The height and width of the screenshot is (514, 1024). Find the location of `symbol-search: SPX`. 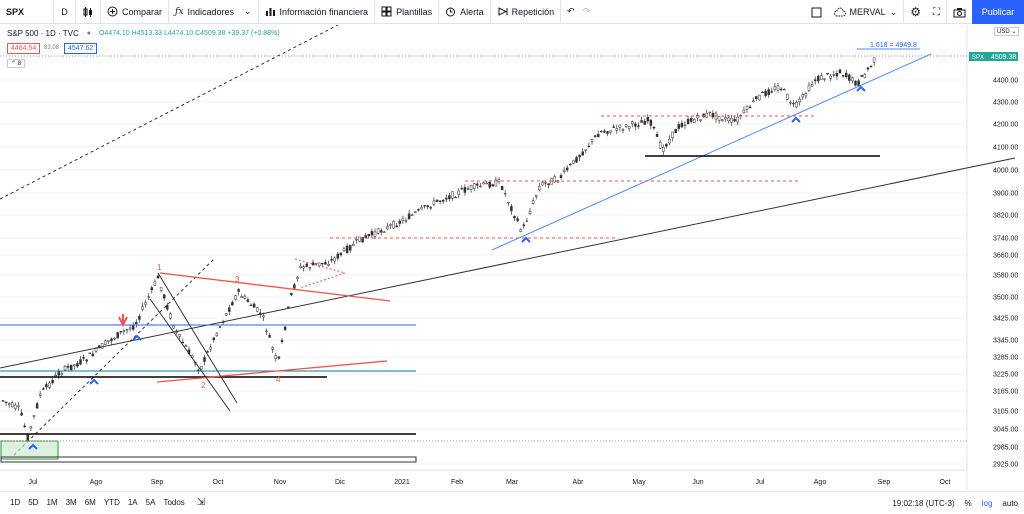

symbol-search: SPX is located at coordinates (27, 12).